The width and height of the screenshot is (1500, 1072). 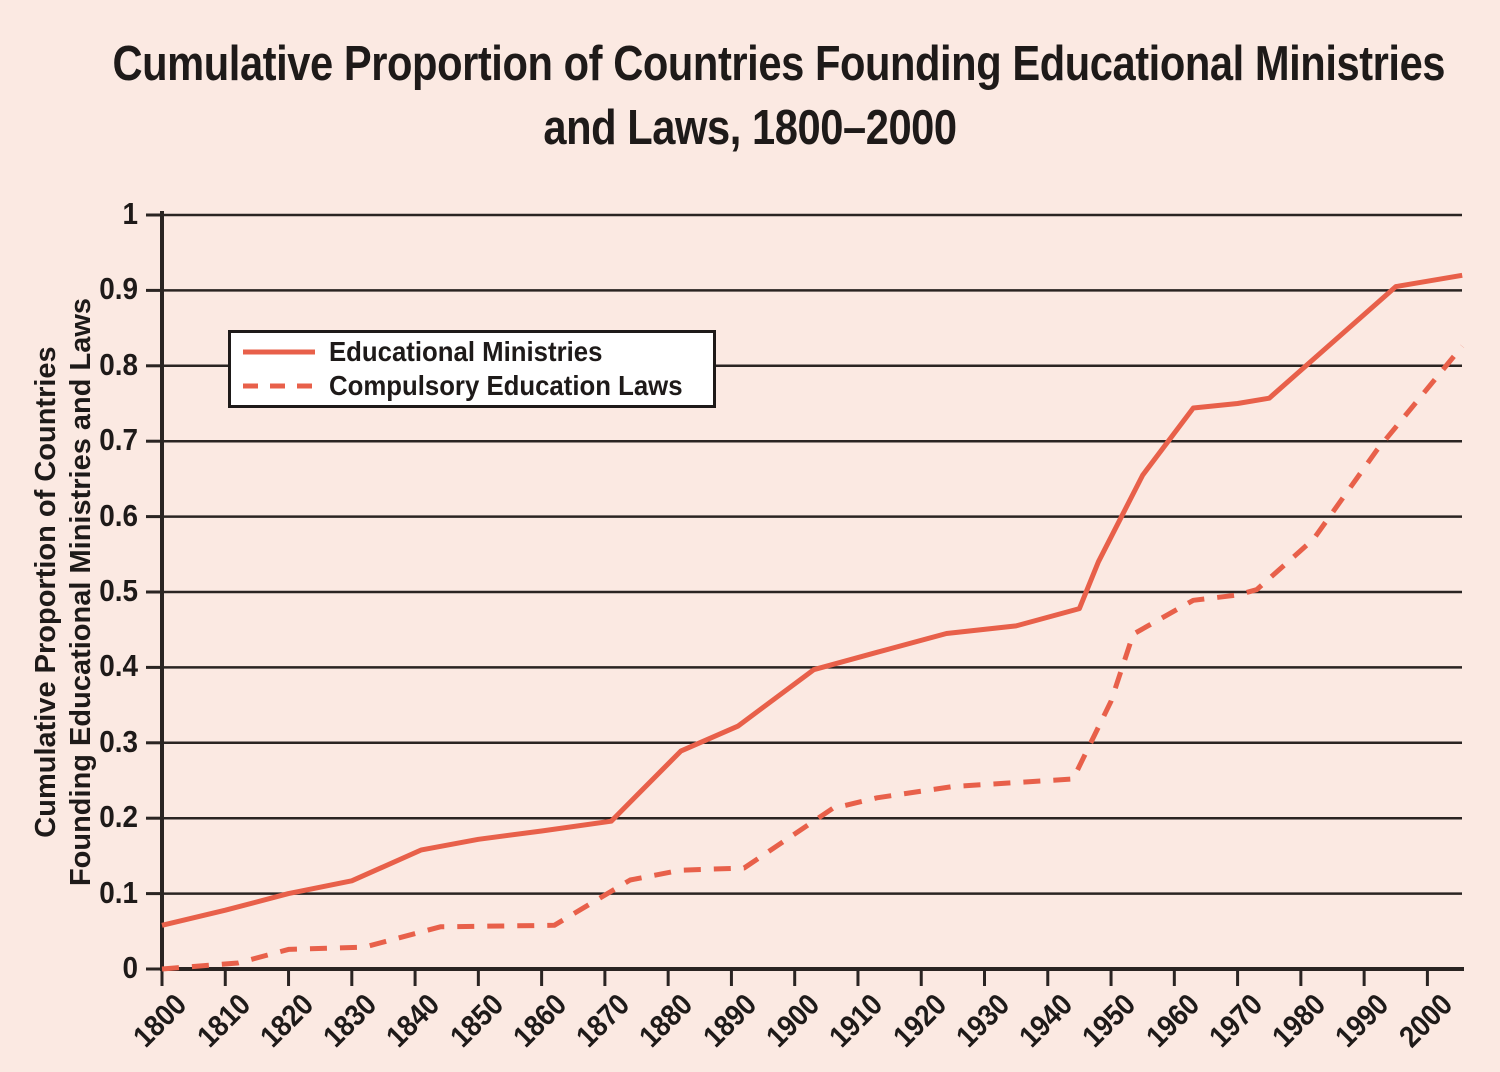 What do you see at coordinates (130, 213) in the screenshot?
I see `y-tick-label: 1` at bounding box center [130, 213].